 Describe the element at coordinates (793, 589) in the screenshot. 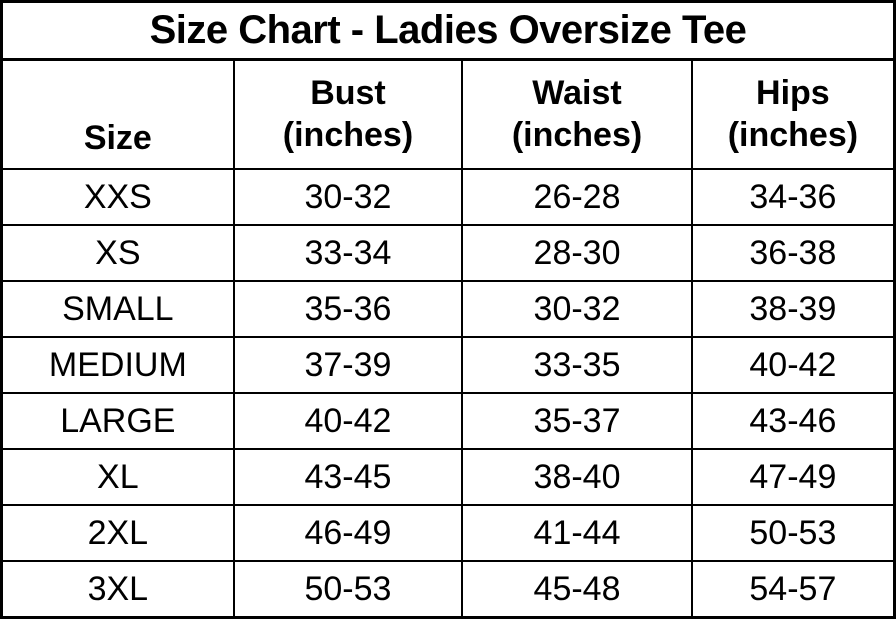

I see `cell-hips: 54-57` at that location.